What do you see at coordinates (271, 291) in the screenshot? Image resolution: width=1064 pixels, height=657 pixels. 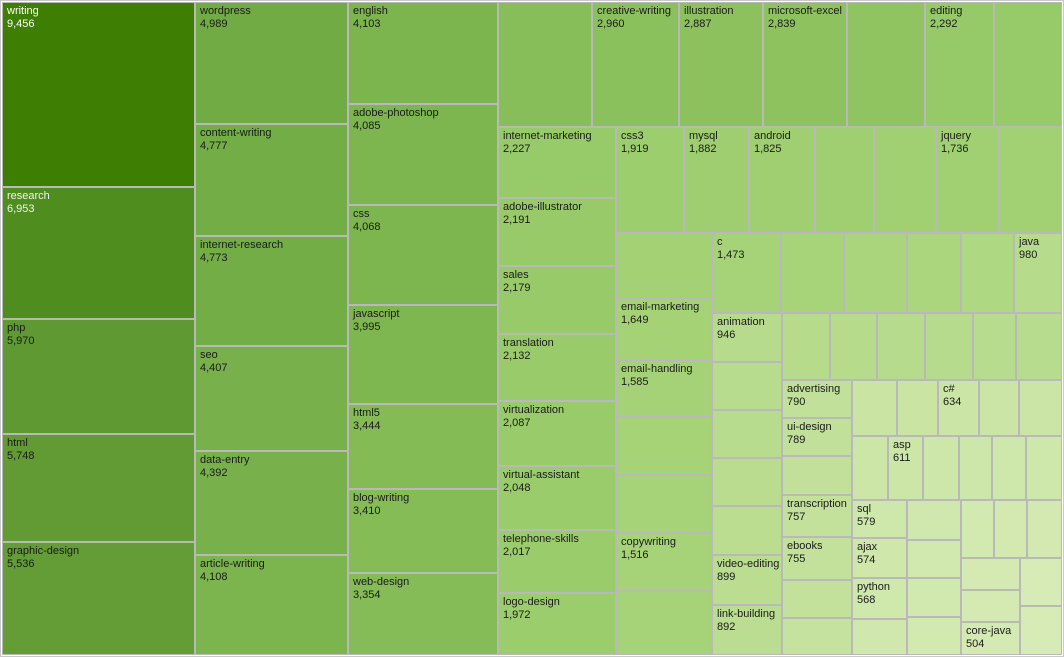 I see `treemap-cell-internet-research: internet-research 4,773` at bounding box center [271, 291].